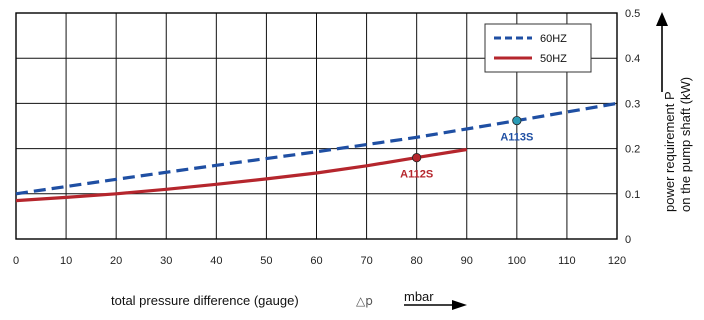 The width and height of the screenshot is (704, 320). What do you see at coordinates (205, 300) in the screenshot?
I see `x-axis-title: total pressure difference (gauge)` at bounding box center [205, 300].